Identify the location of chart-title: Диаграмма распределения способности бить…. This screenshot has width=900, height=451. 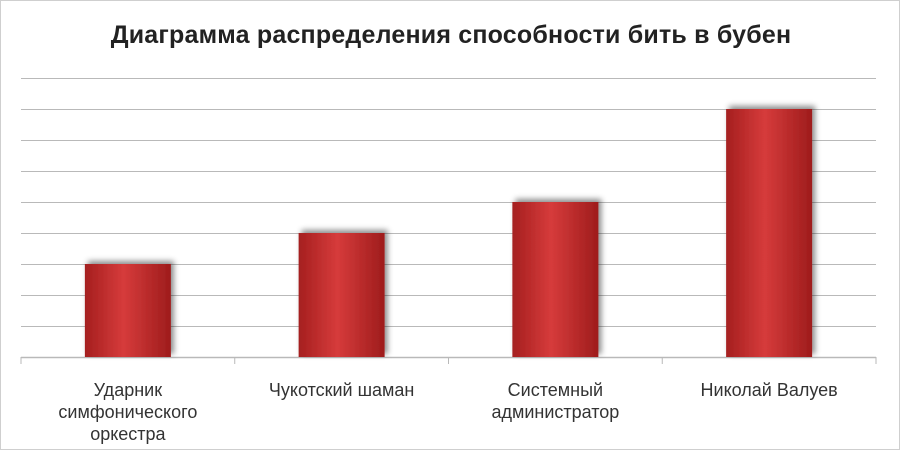
(451, 35).